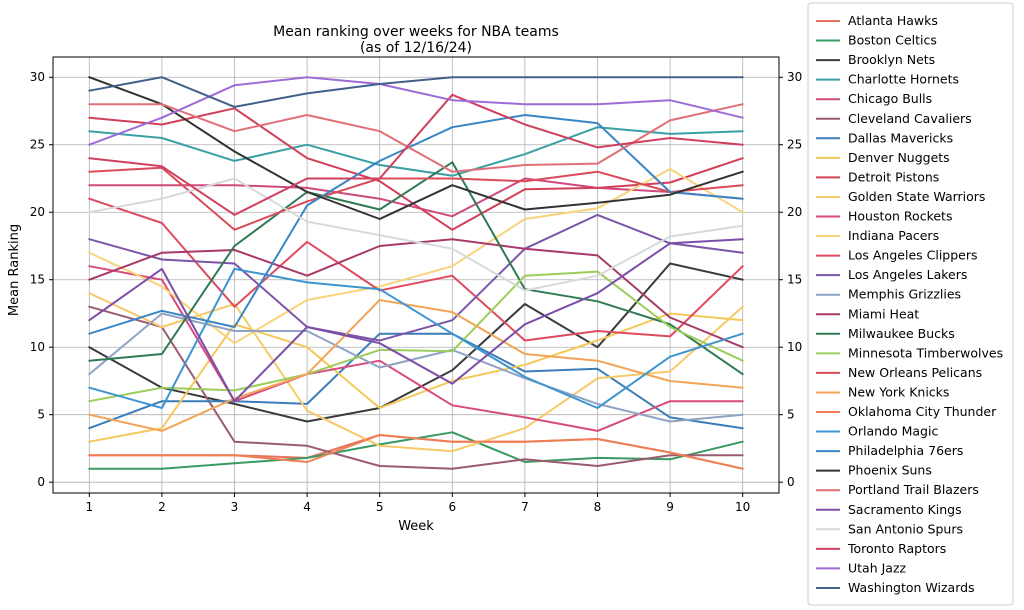  What do you see at coordinates (670, 507) in the screenshot?
I see `x-tick-label: 9` at bounding box center [670, 507].